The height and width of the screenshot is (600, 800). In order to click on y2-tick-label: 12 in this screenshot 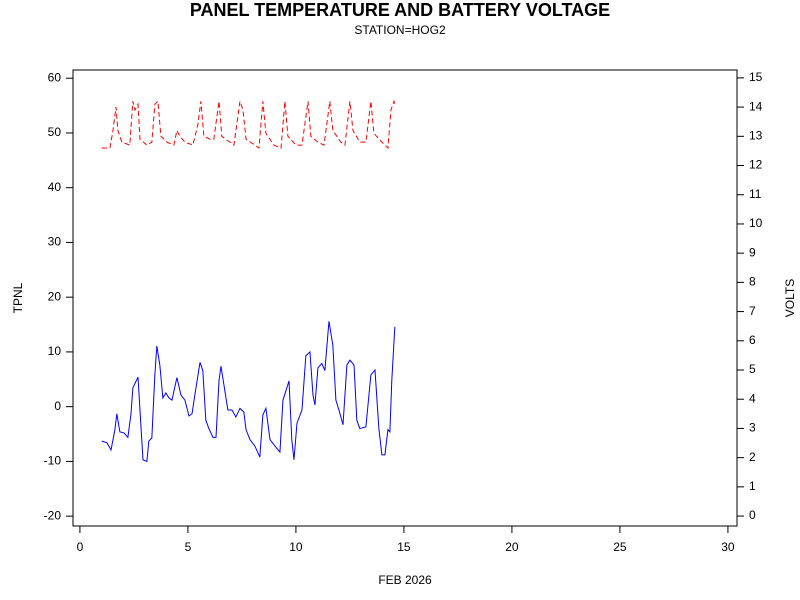, I will do `click(756, 165)`.